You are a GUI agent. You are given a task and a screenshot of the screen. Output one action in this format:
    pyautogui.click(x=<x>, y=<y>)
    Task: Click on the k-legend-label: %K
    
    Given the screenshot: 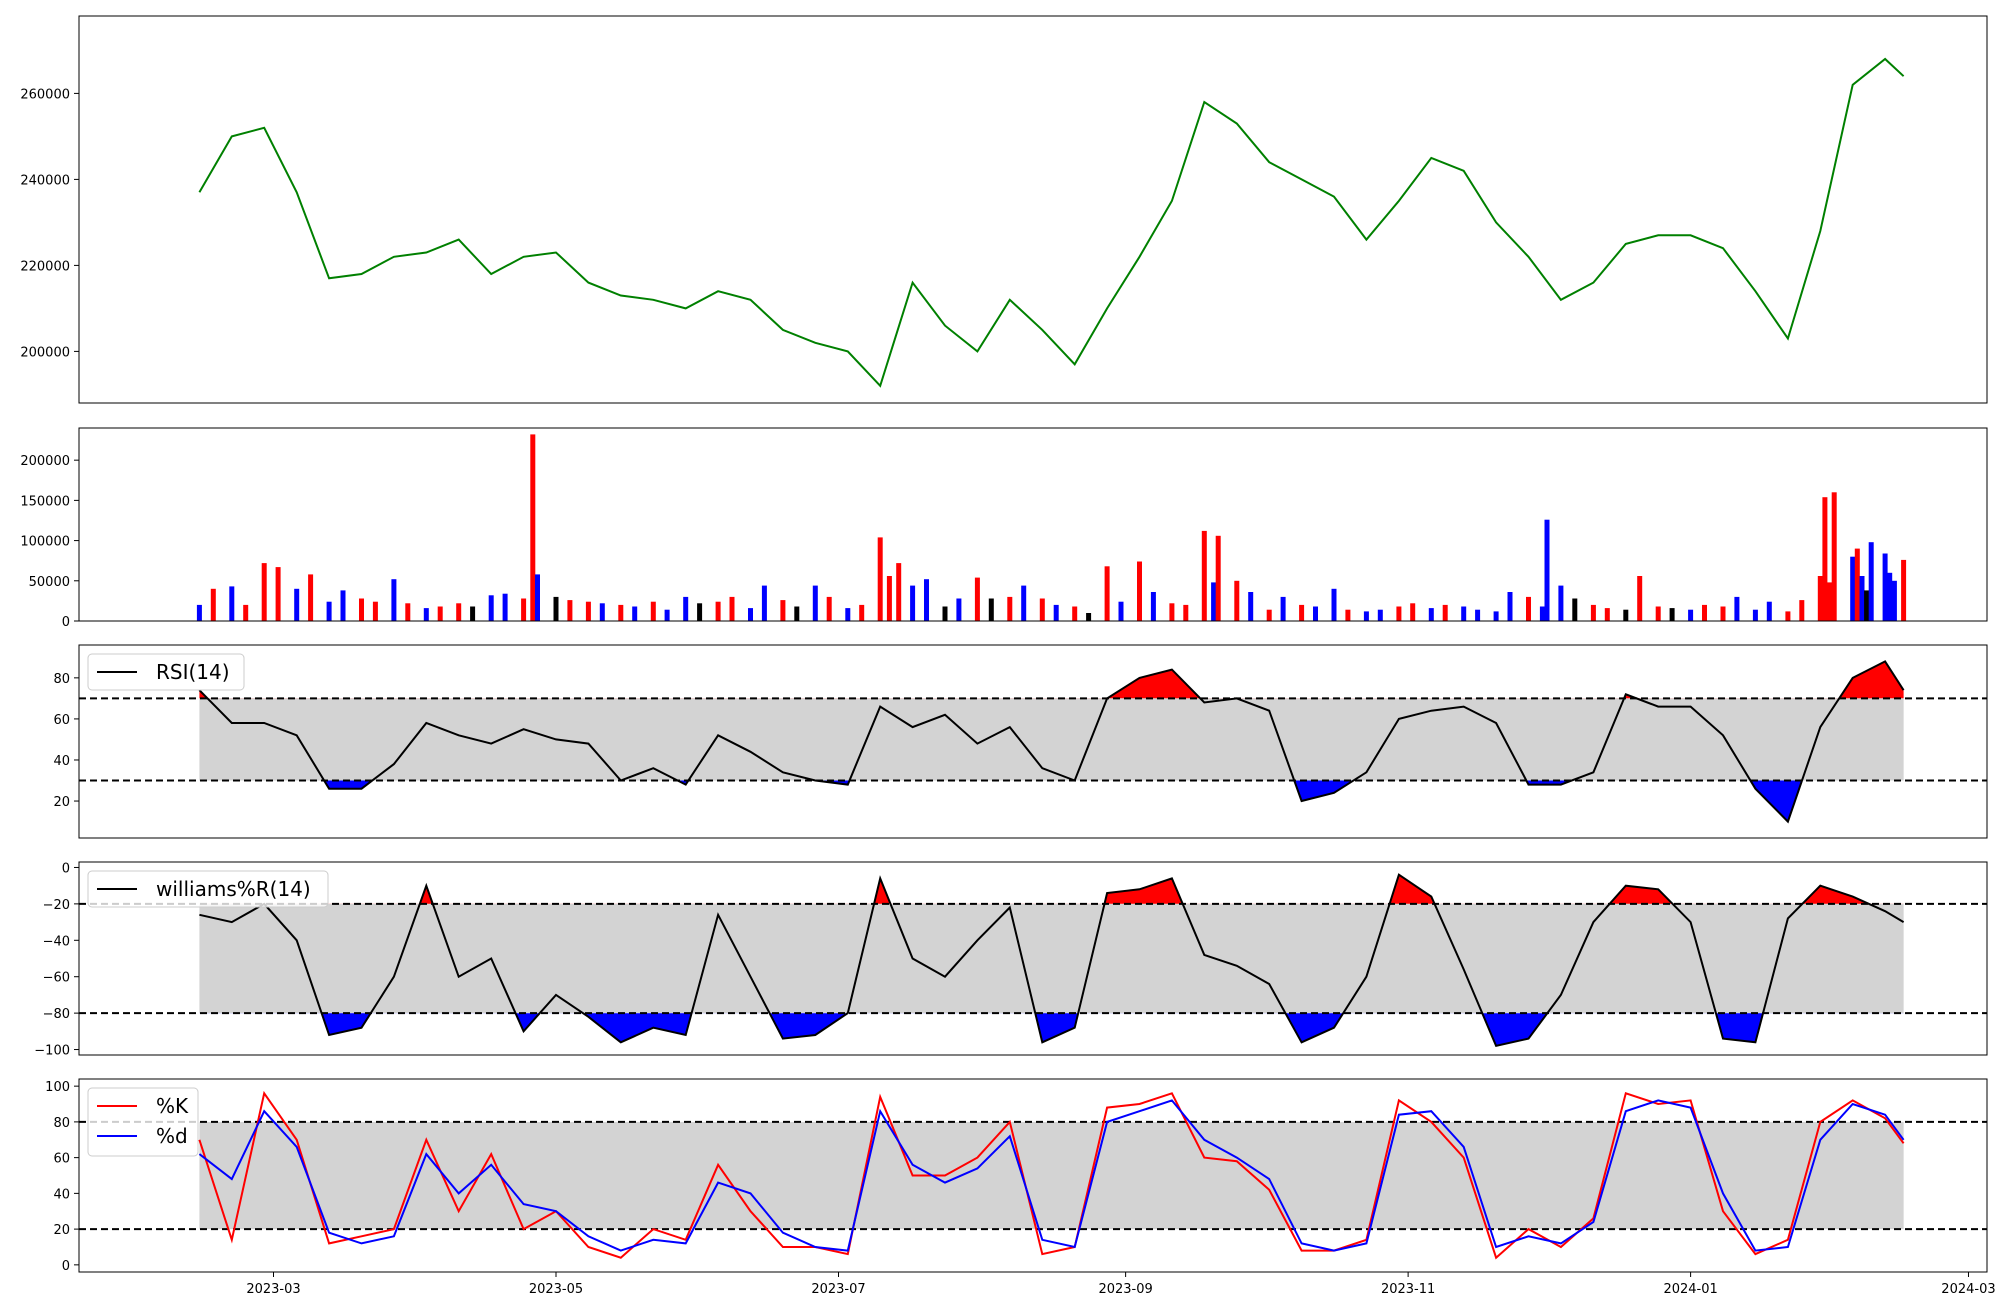 What is the action you would take?
    pyautogui.click(x=172, y=1106)
    